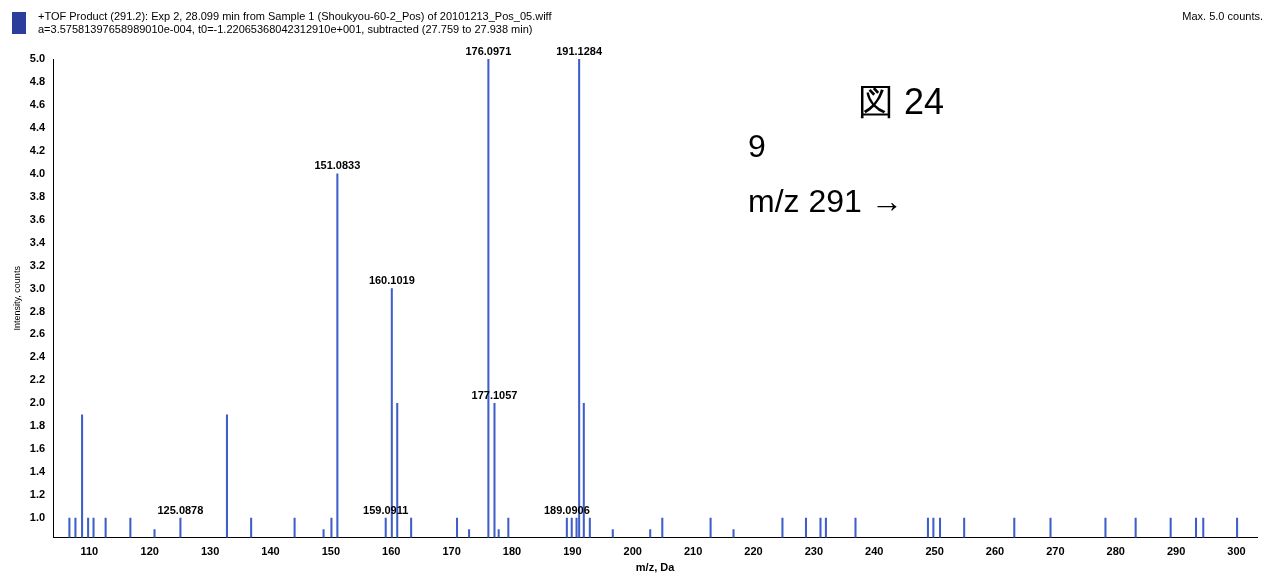 The width and height of the screenshot is (1275, 583). Describe the element at coordinates (37, 126) in the screenshot. I see `y-tick-label: 4.4` at that location.